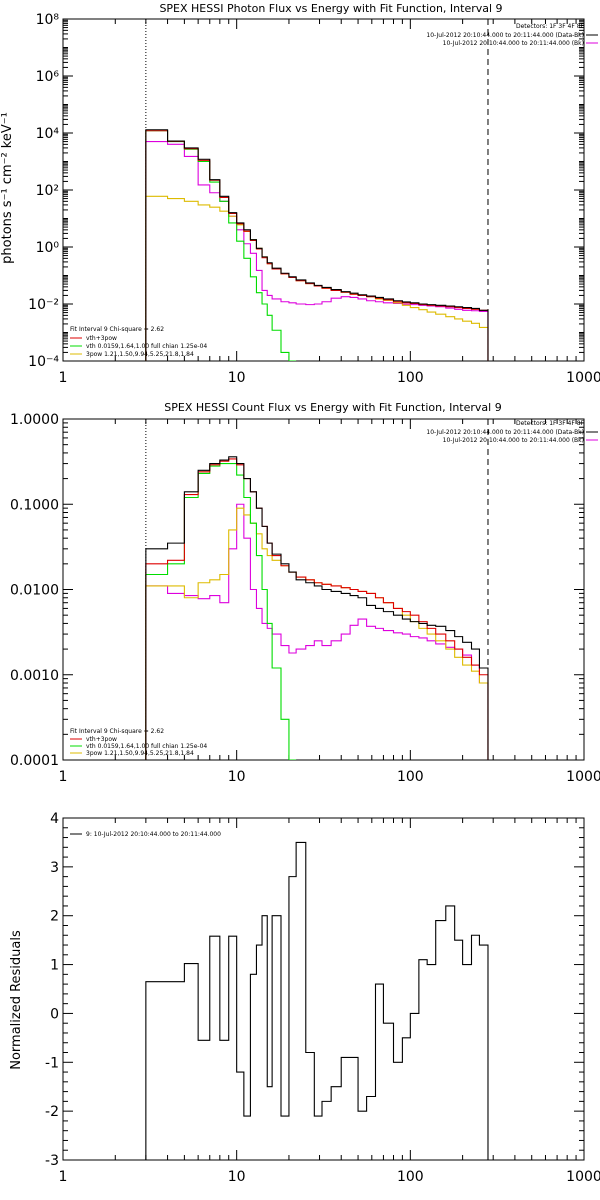 This screenshot has height=1200, width=600. Describe the element at coordinates (237, 1177) in the screenshot. I see `residuals-x-tick-label: 10` at that location.